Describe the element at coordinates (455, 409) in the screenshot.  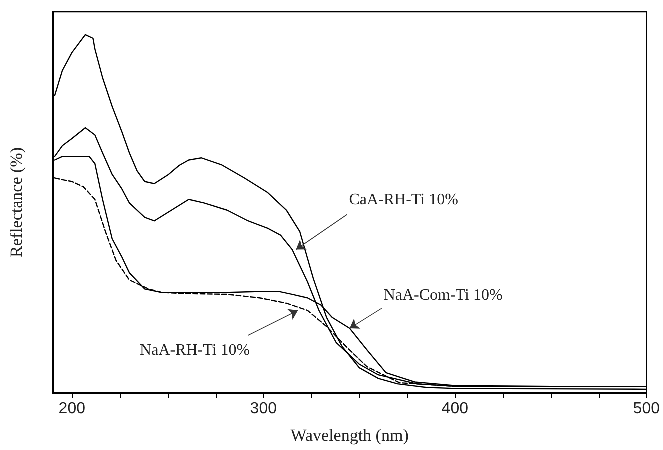
I see `x-tick-label: 400` at that location.